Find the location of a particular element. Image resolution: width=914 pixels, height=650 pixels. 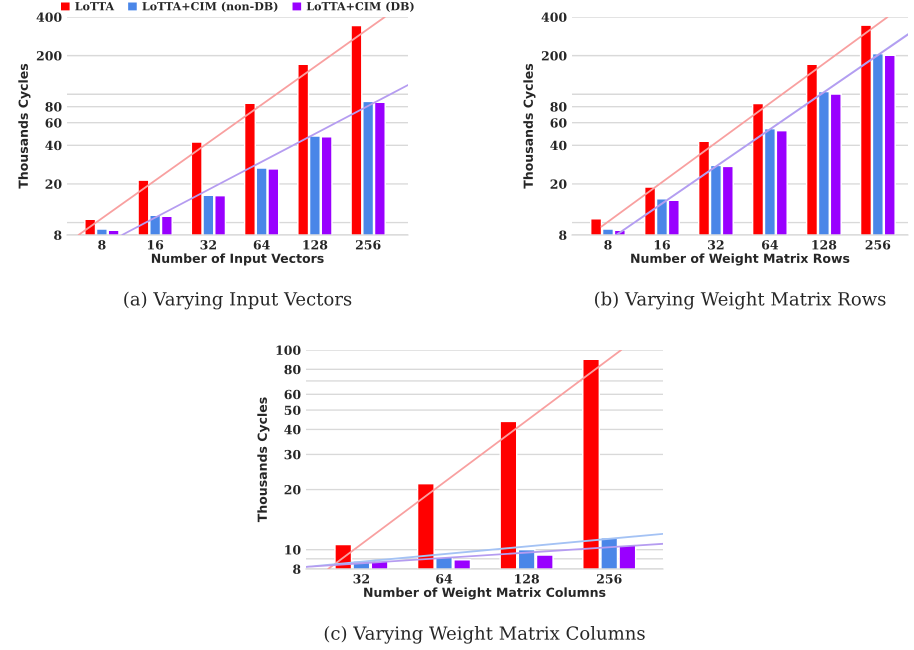

text: (a) Varying Input Vectors is located at coordinates (238, 301).